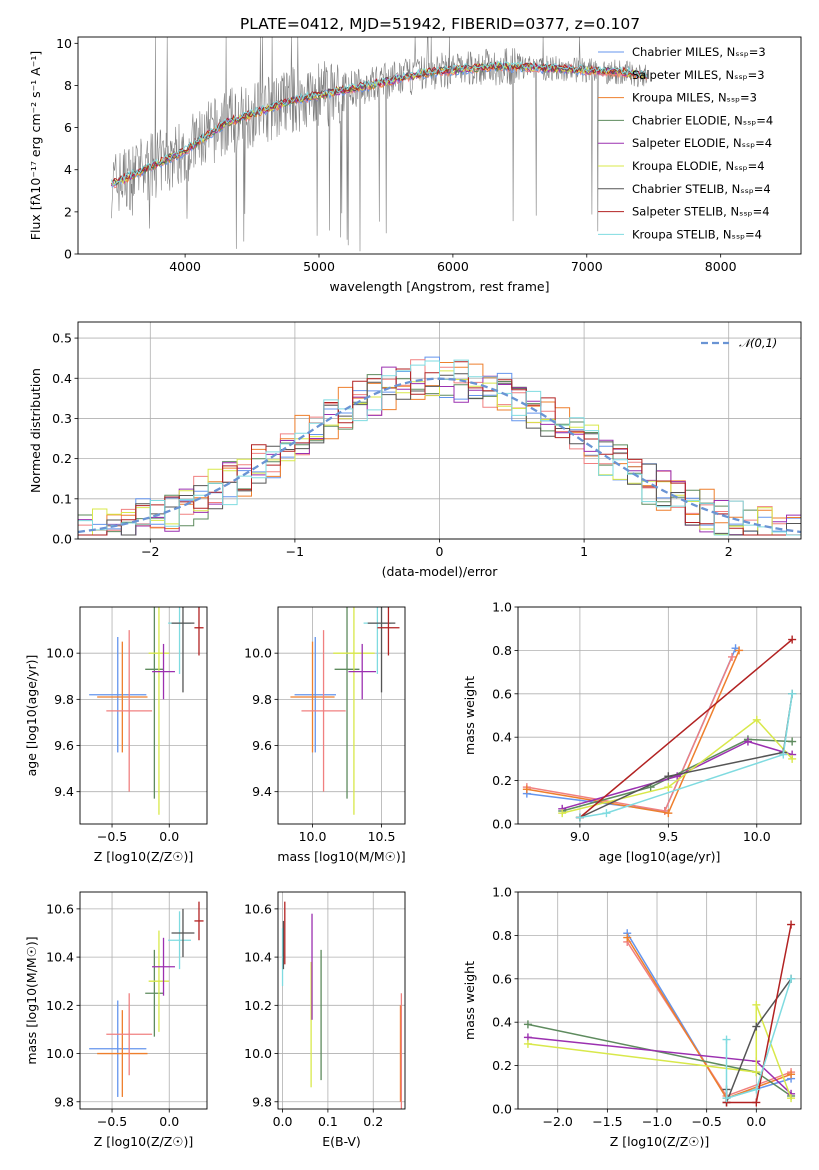  I want to click on gaussian-curve, so click(439, 455).